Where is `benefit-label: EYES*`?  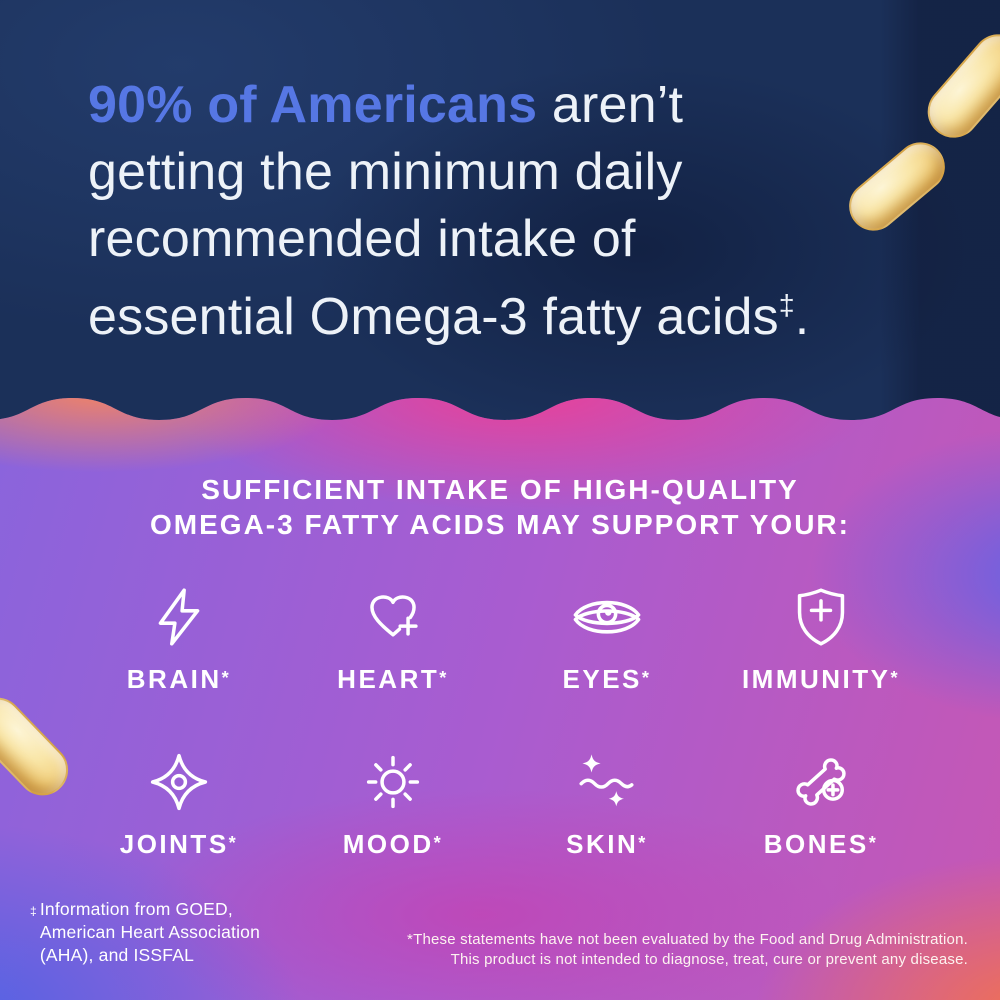
benefit-label: EYES* is located at coordinates (607, 679).